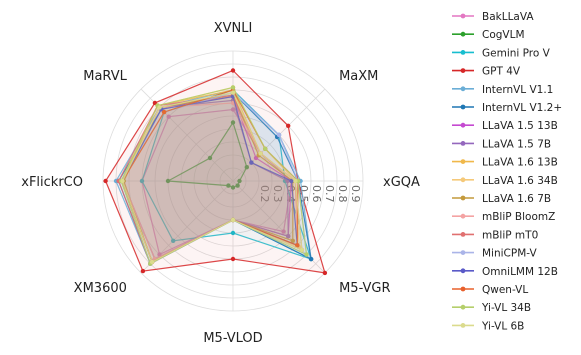 This screenshot has height=355, width=581. I want to click on legend-item: LLaVA 1.5 13B, so click(505, 126).